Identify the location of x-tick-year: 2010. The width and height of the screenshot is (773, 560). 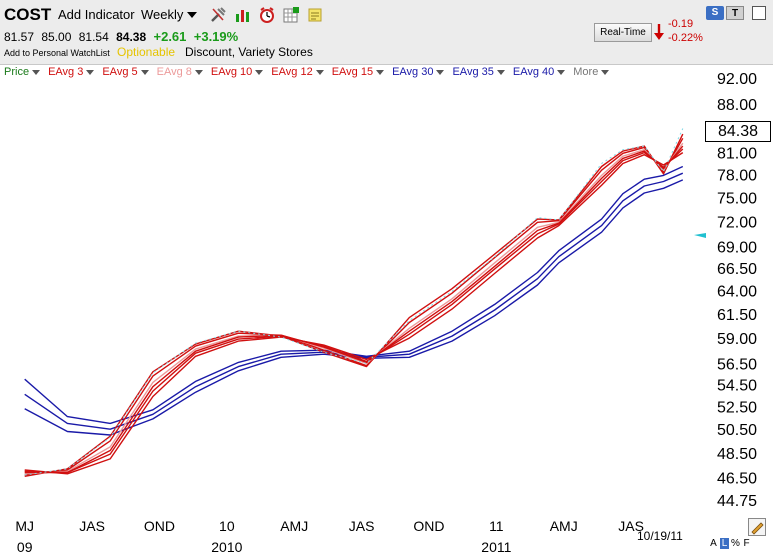
(226, 547).